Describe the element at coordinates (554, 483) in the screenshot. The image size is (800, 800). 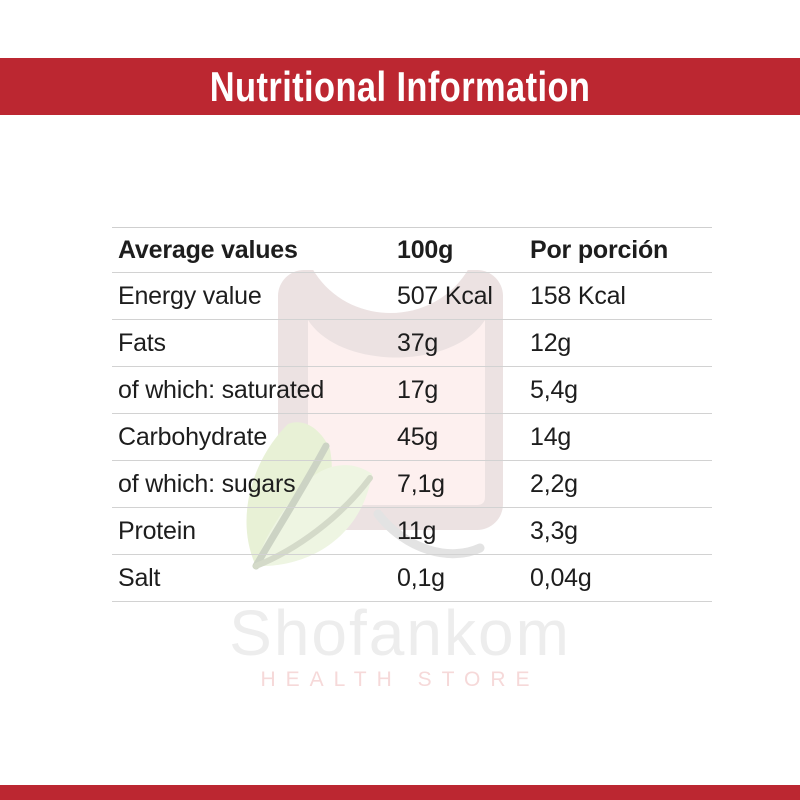
I see `value-portion: 2,2g` at that location.